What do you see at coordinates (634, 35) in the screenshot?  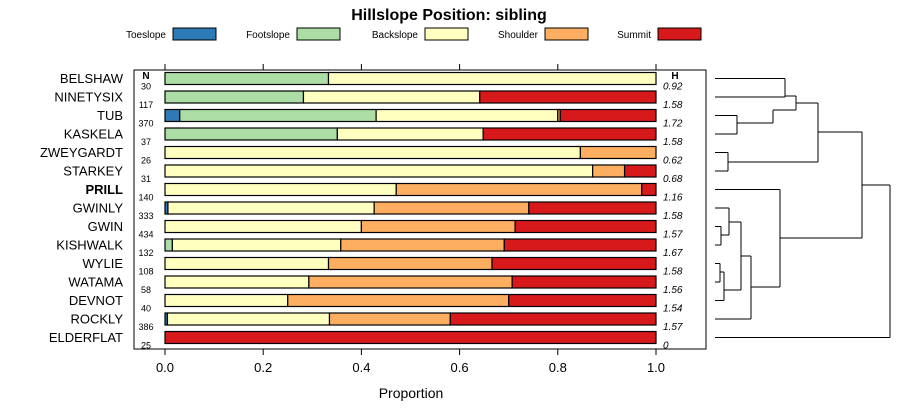 I see `legend-label-summit: Summit` at bounding box center [634, 35].